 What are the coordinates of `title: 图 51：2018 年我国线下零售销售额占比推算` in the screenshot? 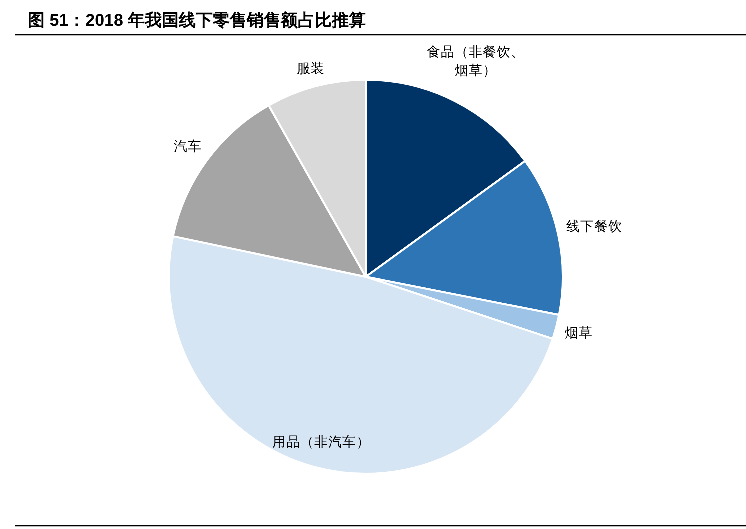 It's located at (197, 20).